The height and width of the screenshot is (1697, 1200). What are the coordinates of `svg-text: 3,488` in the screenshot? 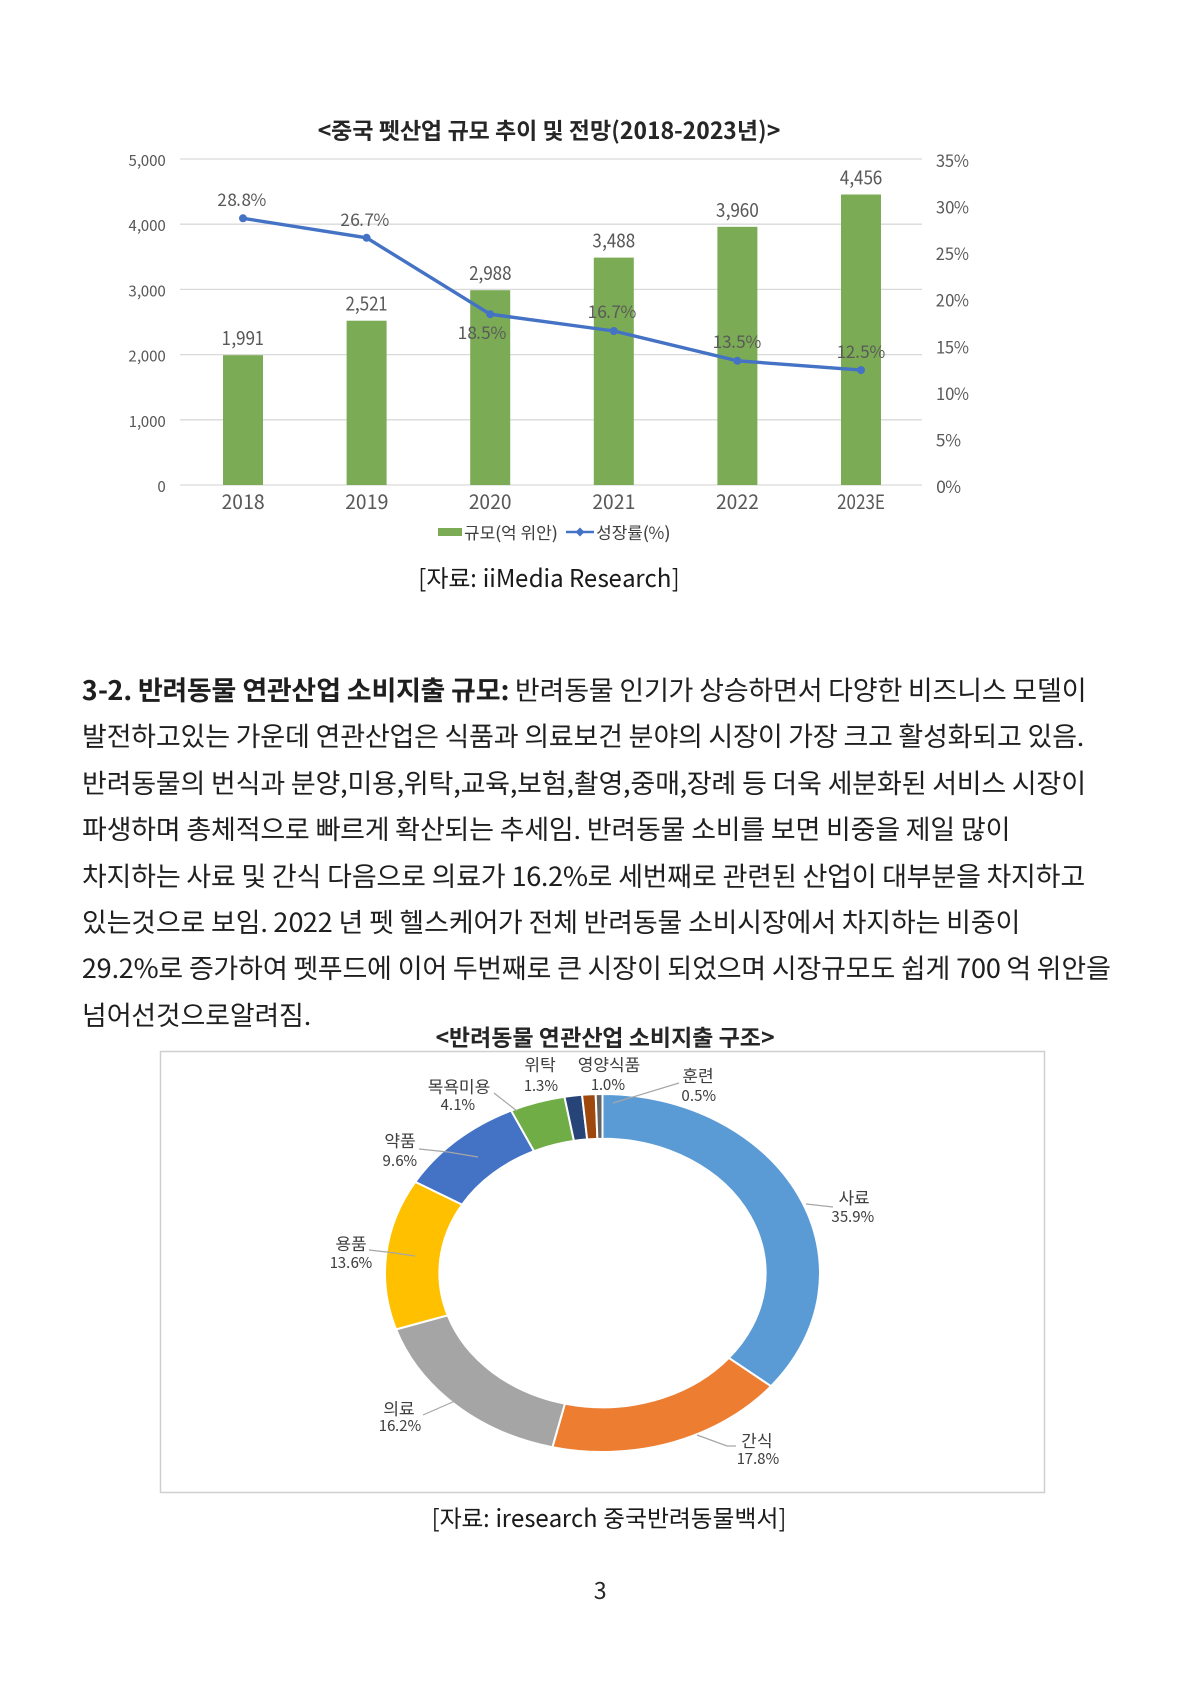 It's located at (614, 240).